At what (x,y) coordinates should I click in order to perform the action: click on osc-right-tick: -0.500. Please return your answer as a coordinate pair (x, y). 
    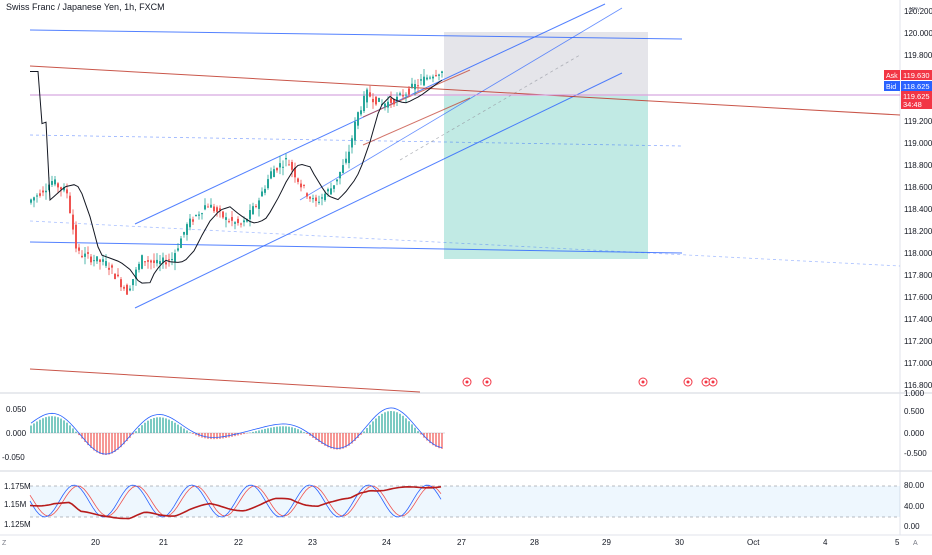
    Looking at the image, I should click on (915, 453).